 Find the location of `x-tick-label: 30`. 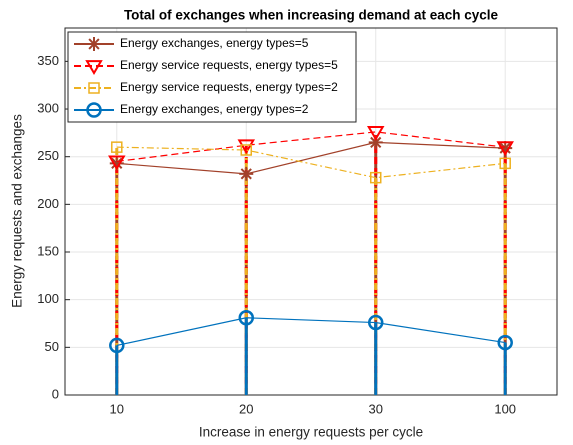

x-tick-label: 30 is located at coordinates (376, 408).